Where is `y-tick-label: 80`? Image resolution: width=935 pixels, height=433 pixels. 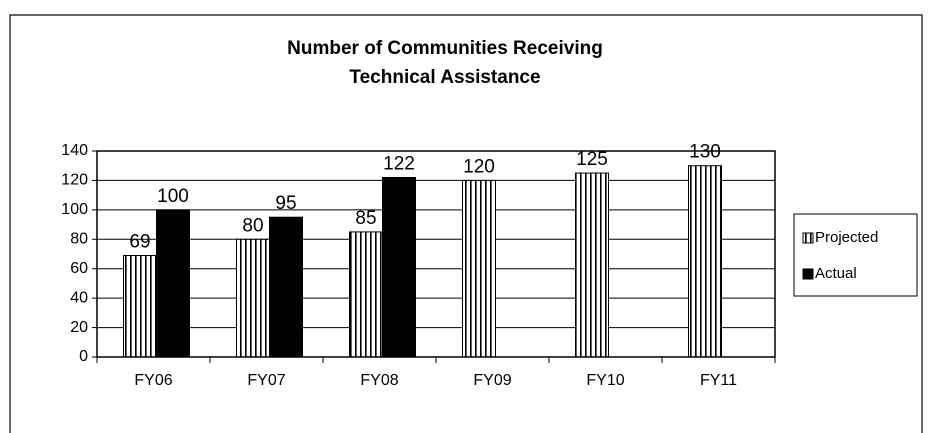
y-tick-label: 80 is located at coordinates (79, 239).